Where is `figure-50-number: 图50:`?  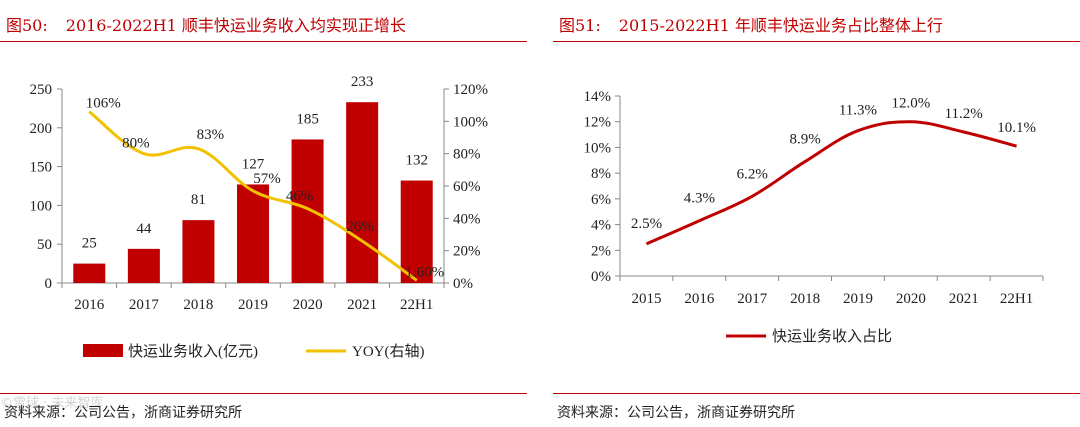 figure-50-number: 图50: is located at coordinates (27, 25).